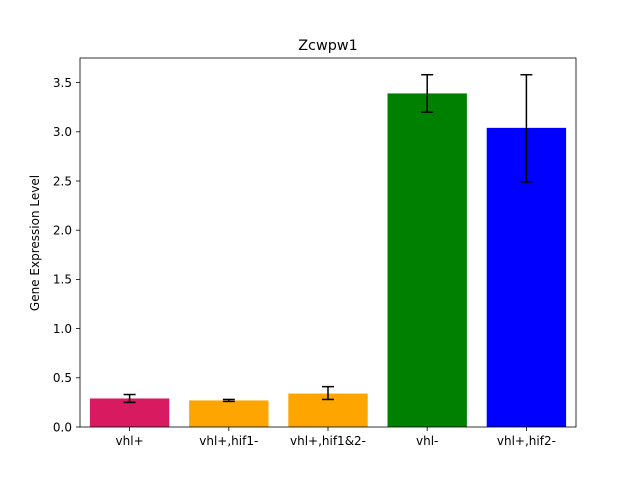 The width and height of the screenshot is (640, 484). Describe the element at coordinates (328, 46) in the screenshot. I see `chart-title: Zcwpw1` at that location.